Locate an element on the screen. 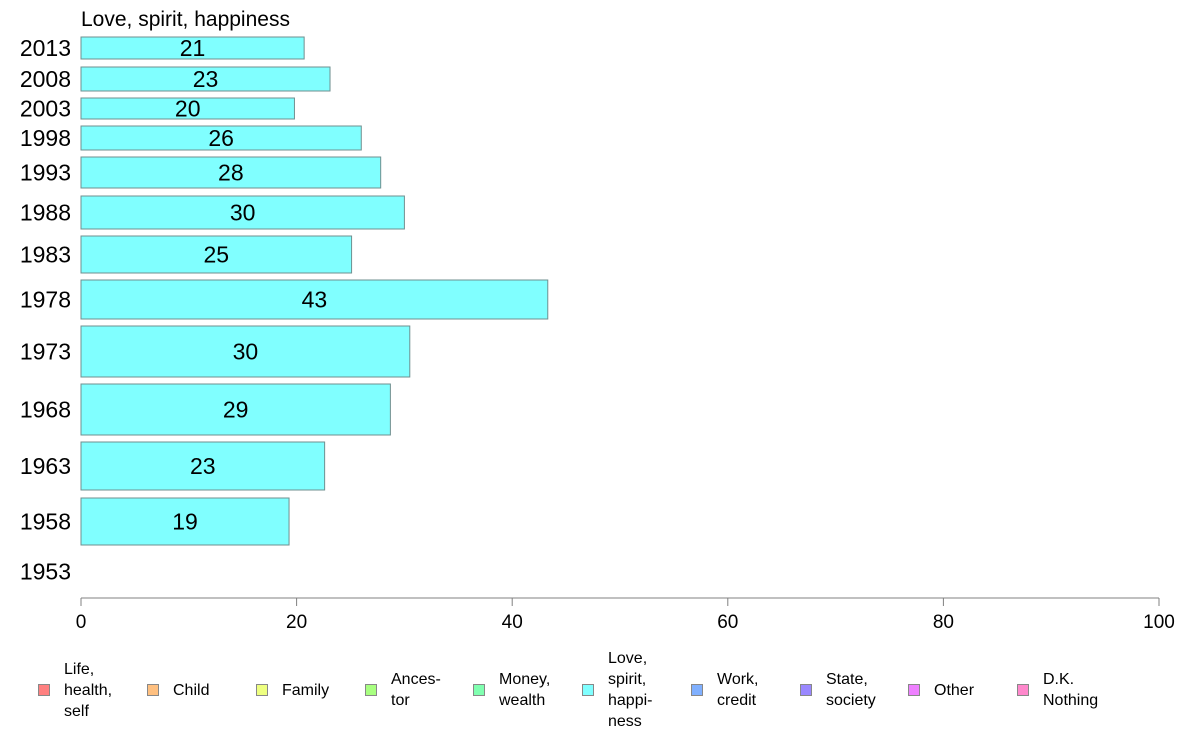  y-tick-label: 1993 is located at coordinates (45, 173).